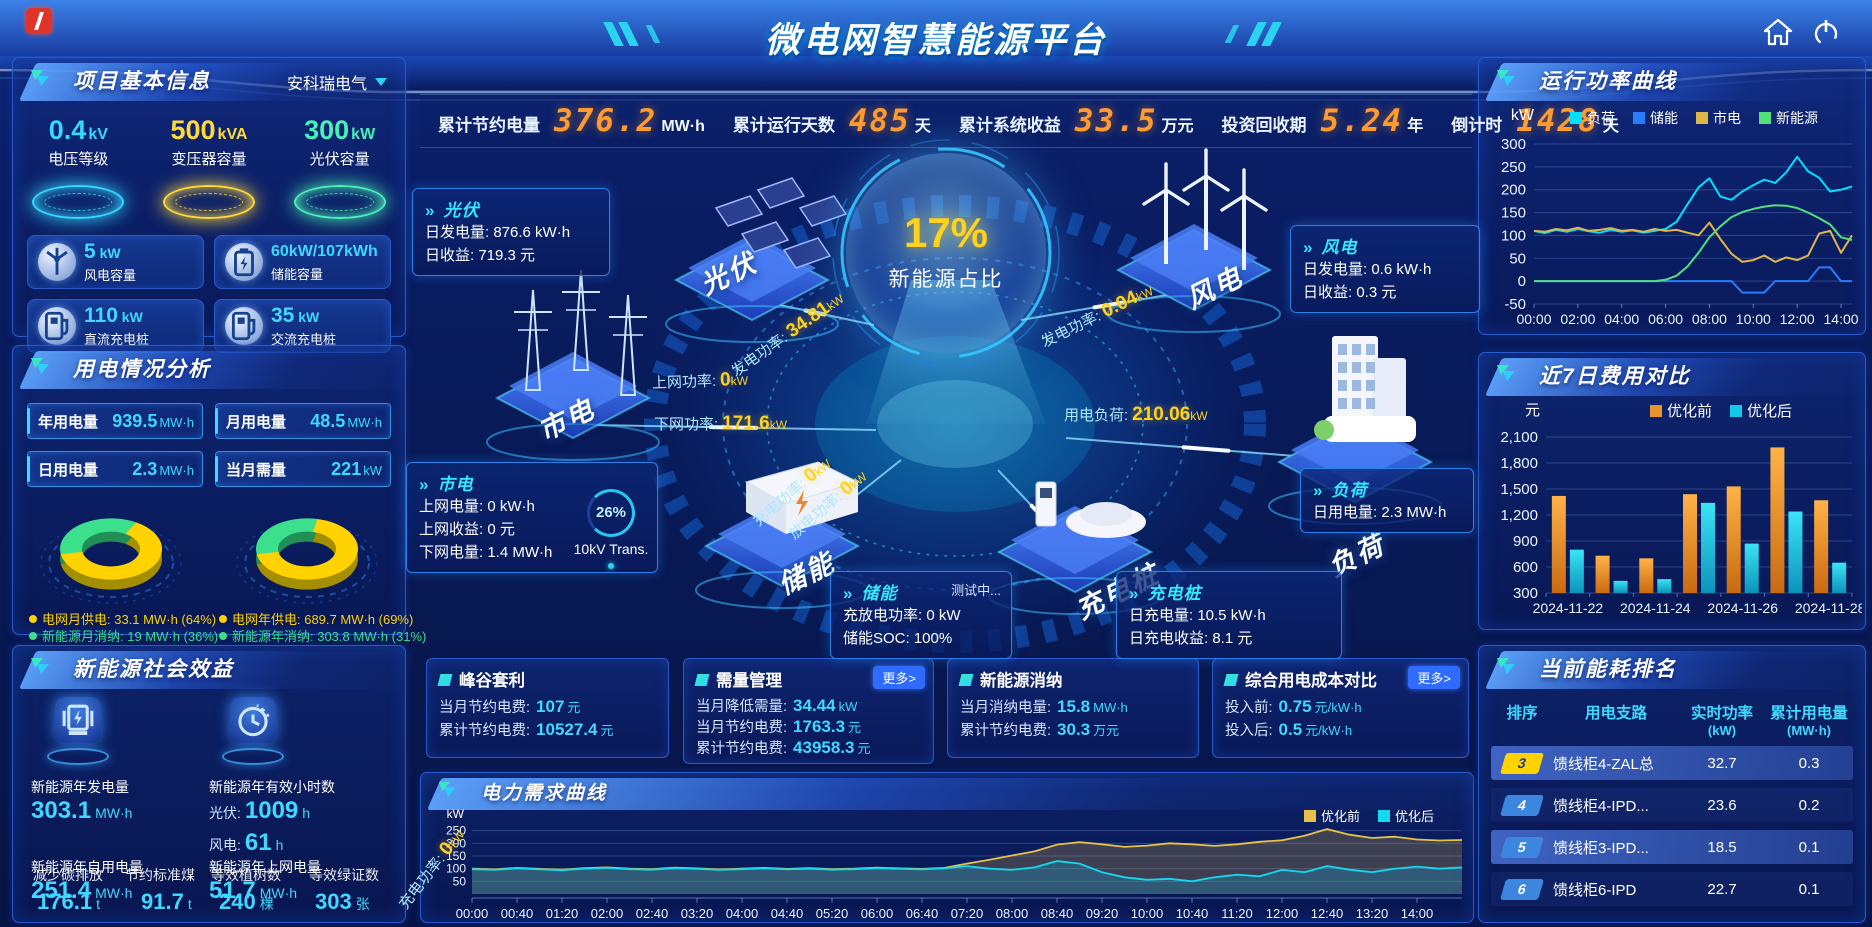  What do you see at coordinates (1073, 708) in the screenshot?
I see `summary-card: 新能源消纳 当月消纳电量: 15.8 MW·h 累计节约电费: 30.3 万元` at bounding box center [1073, 708].